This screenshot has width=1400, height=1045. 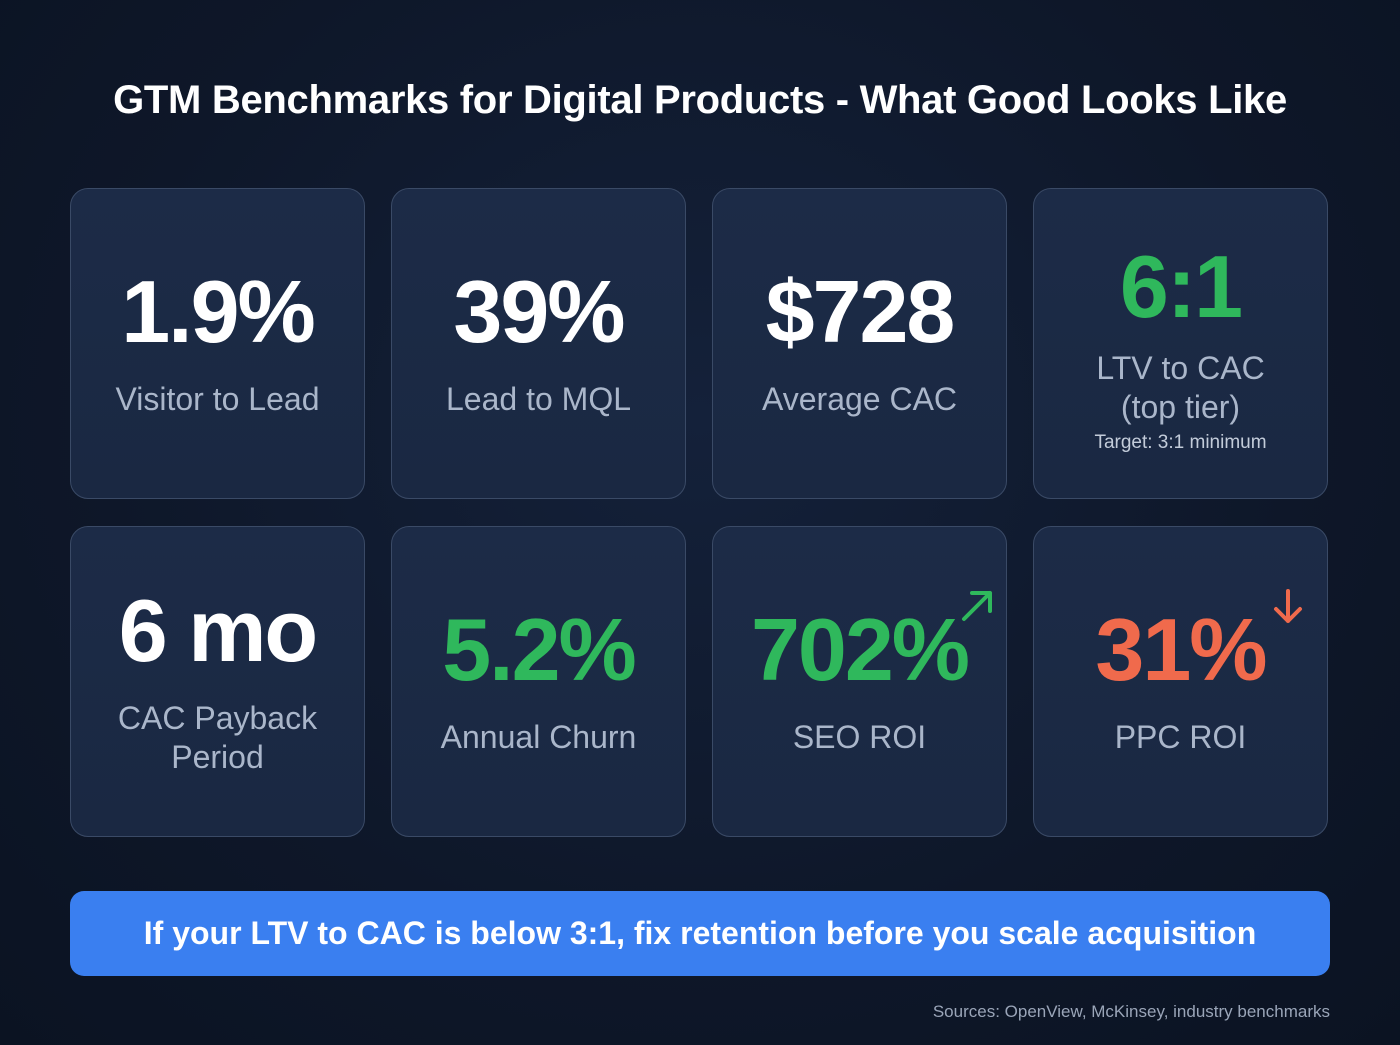 What do you see at coordinates (538, 399) in the screenshot?
I see `metric-label: Lead to MQL` at bounding box center [538, 399].